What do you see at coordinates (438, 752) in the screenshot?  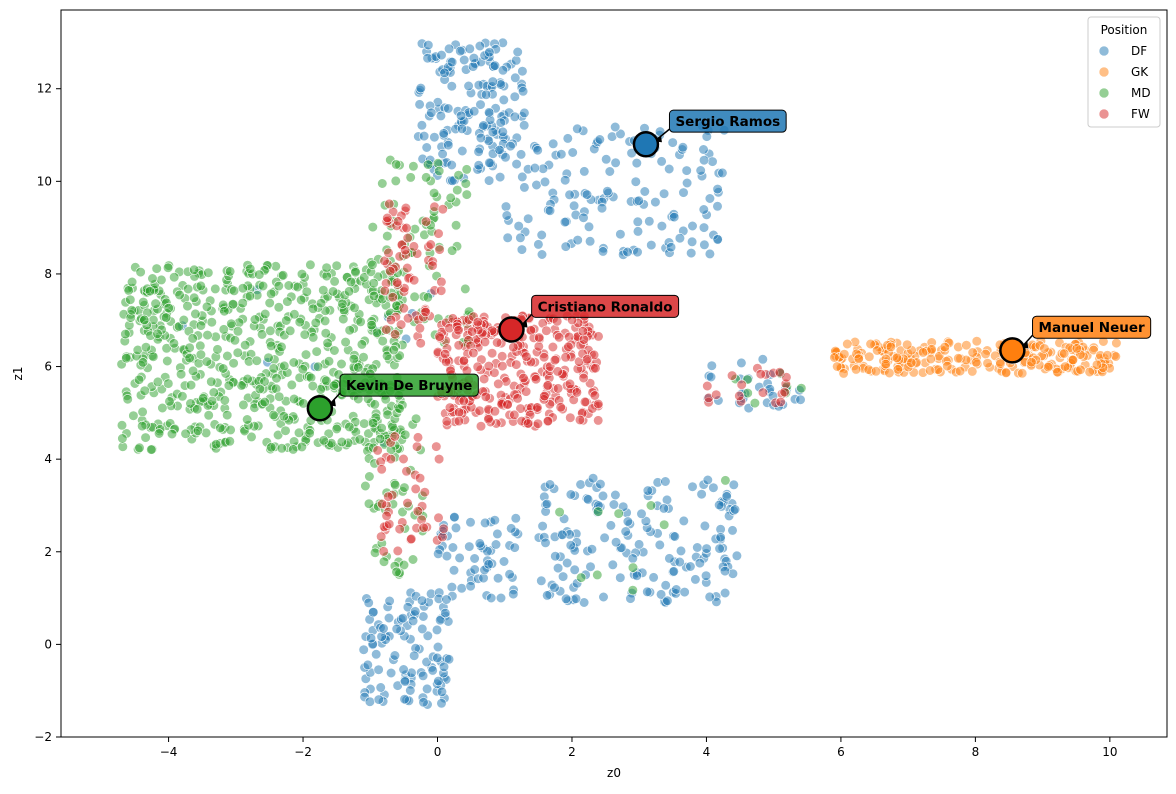 I see `x-tick-label: 0` at bounding box center [438, 752].